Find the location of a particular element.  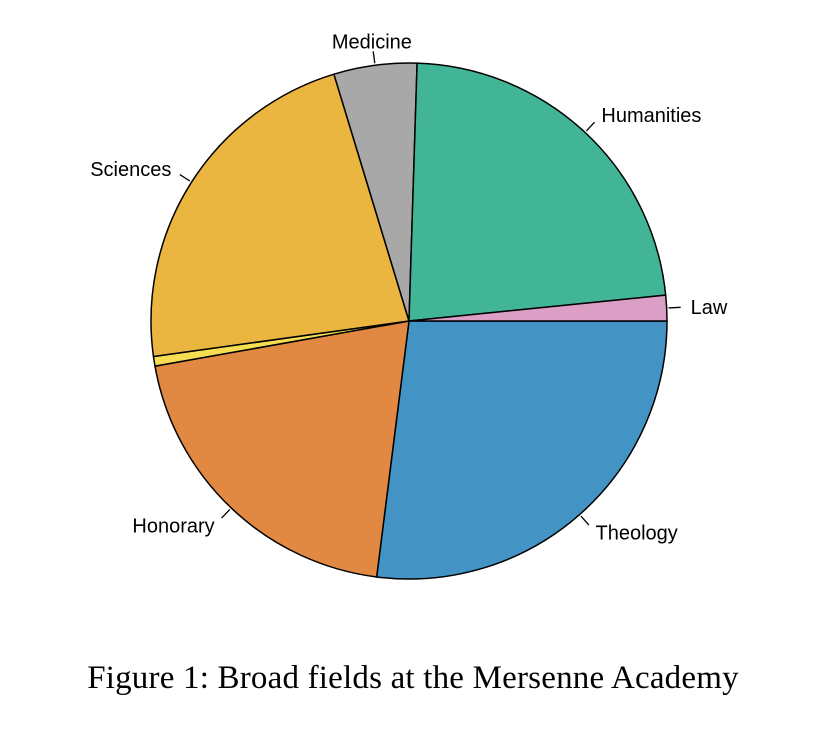

leader-line-sciences is located at coordinates (185, 177).